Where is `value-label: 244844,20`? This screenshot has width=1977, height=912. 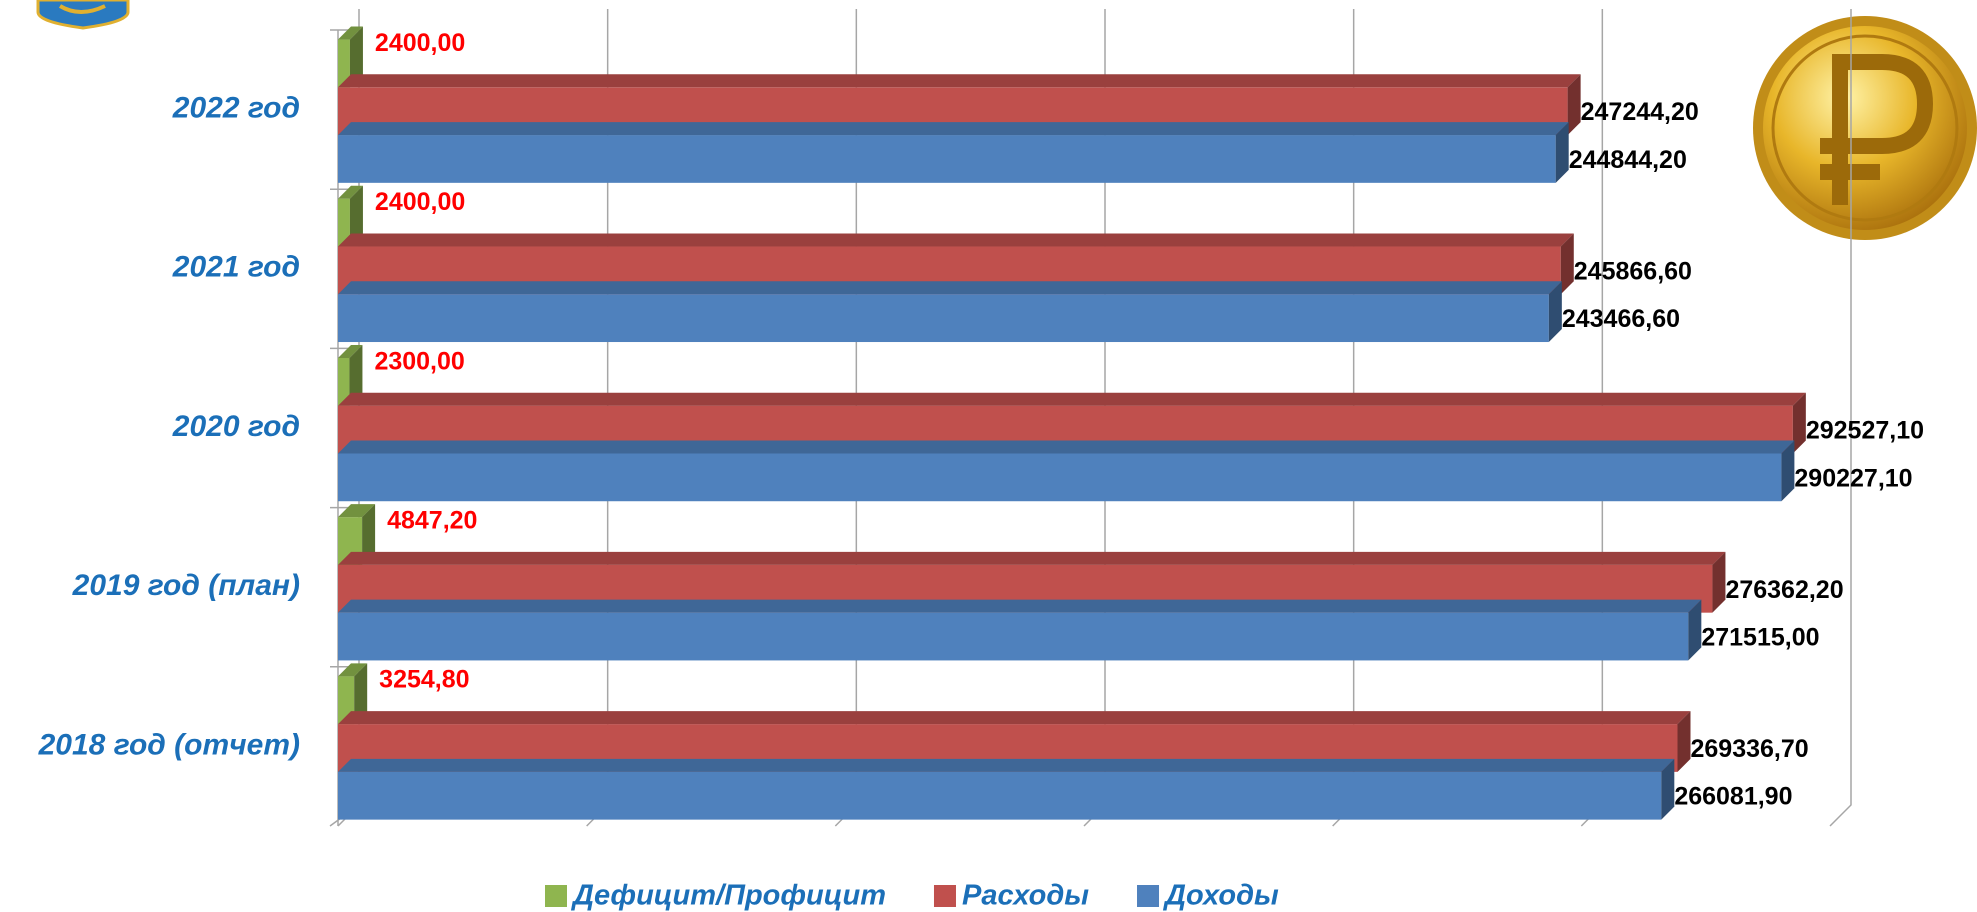 value-label: 244844,20 is located at coordinates (1628, 160).